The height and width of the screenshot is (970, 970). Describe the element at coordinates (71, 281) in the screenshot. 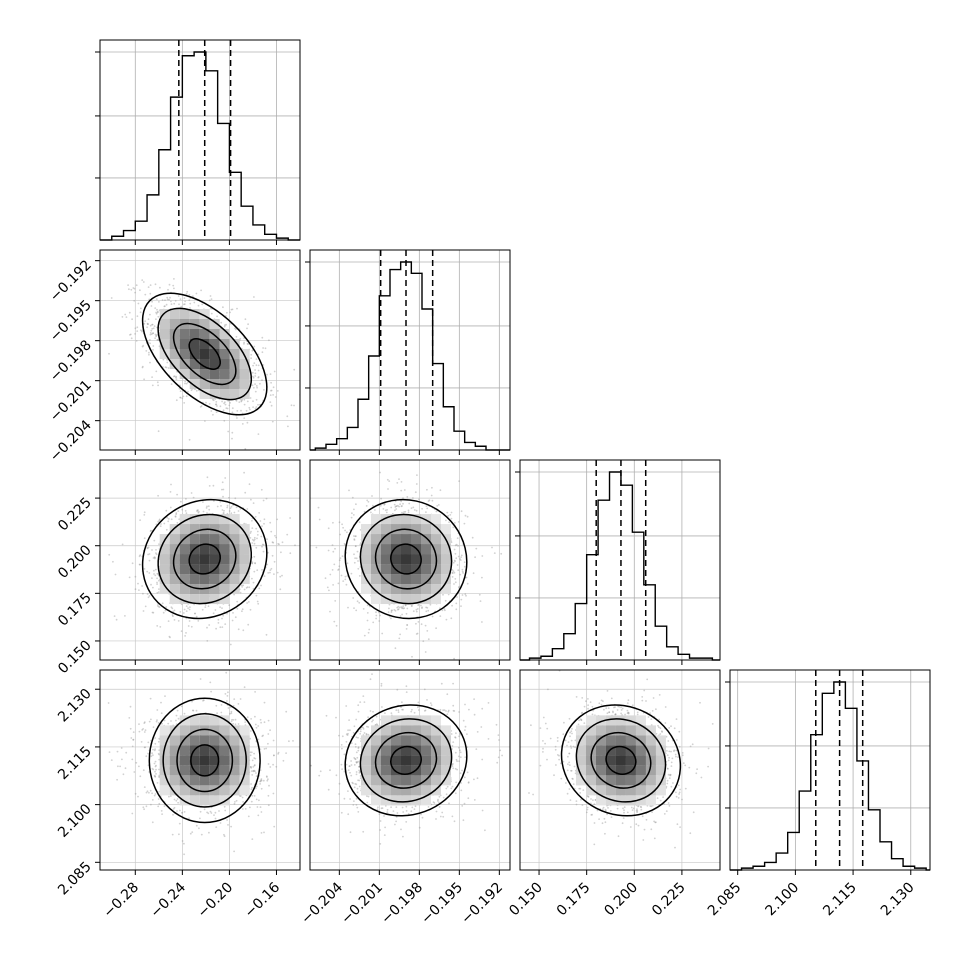

I see `y-tick-label: −0.192` at that location.